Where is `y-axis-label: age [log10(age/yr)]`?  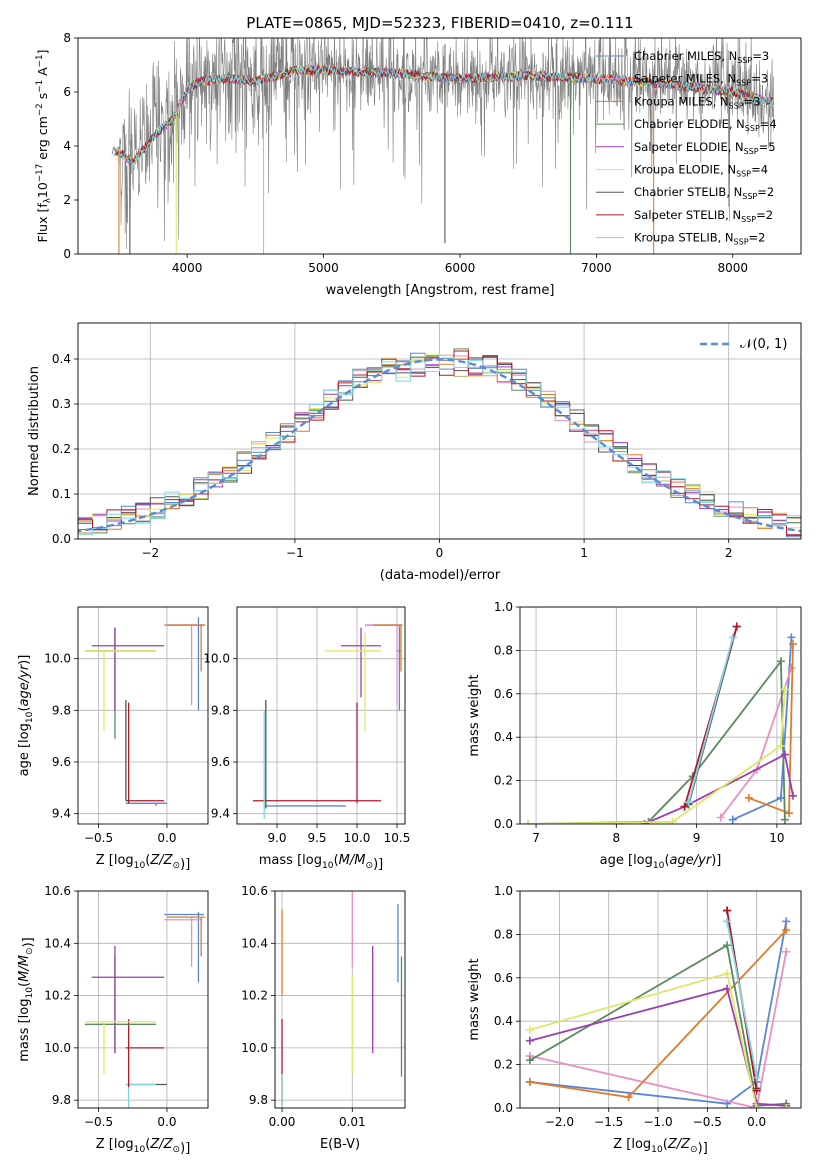 y-axis-label: age [log10(age/yr)] is located at coordinates (26, 716).